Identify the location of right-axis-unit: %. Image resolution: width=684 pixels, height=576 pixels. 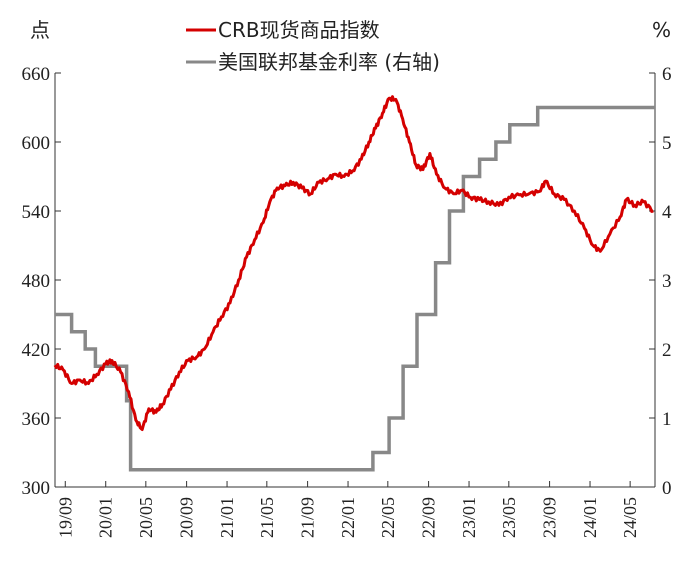
(661, 30).